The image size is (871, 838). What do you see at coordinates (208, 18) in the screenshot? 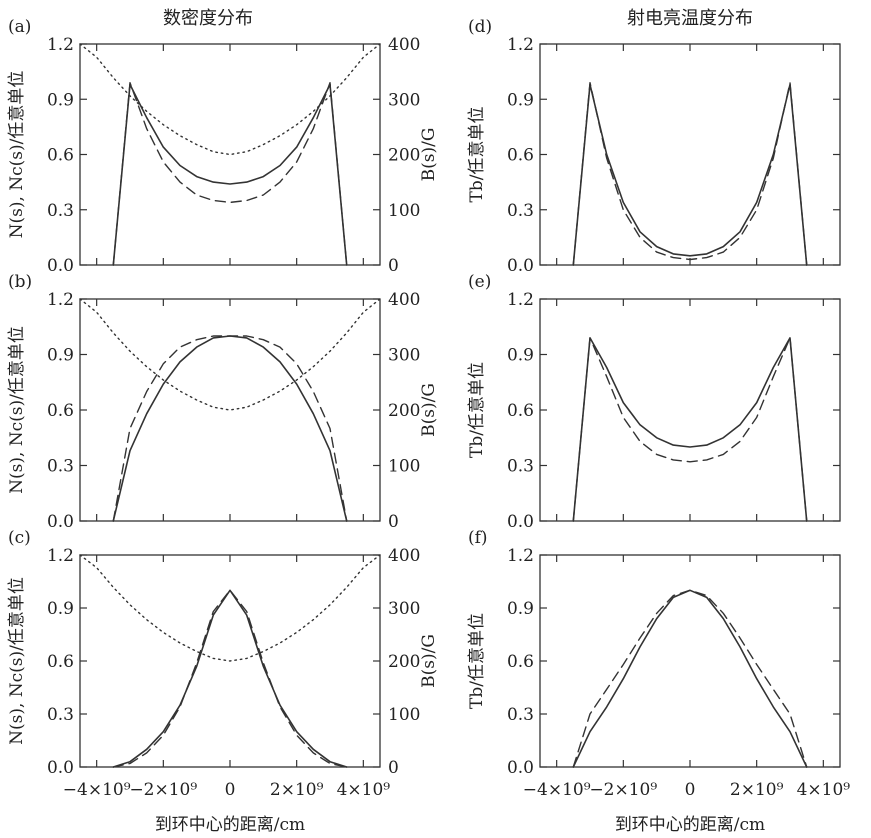
I see `column-title-density: 数密度分布` at bounding box center [208, 18].